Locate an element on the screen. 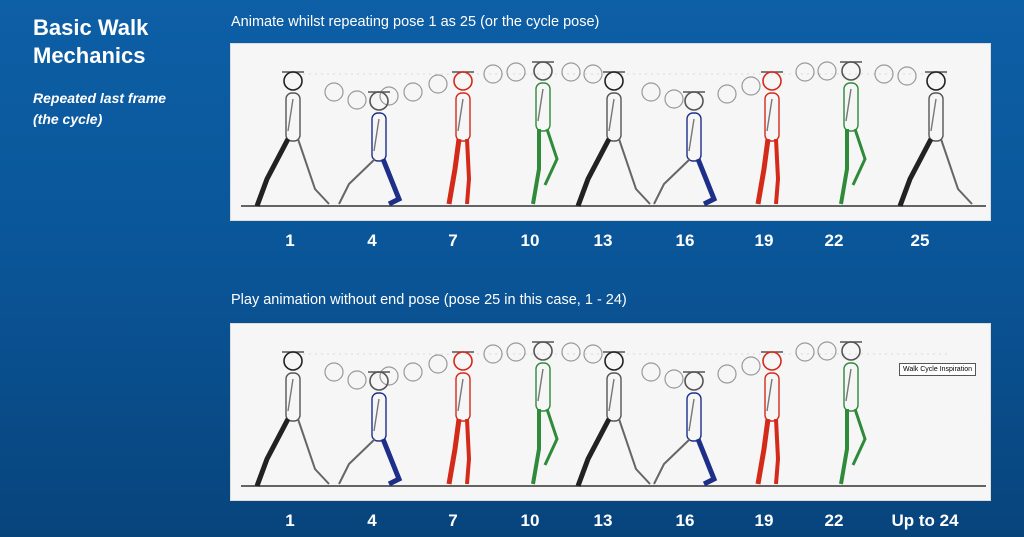 The image size is (1024, 537). bottom-frame-label: 16 is located at coordinates (685, 520).